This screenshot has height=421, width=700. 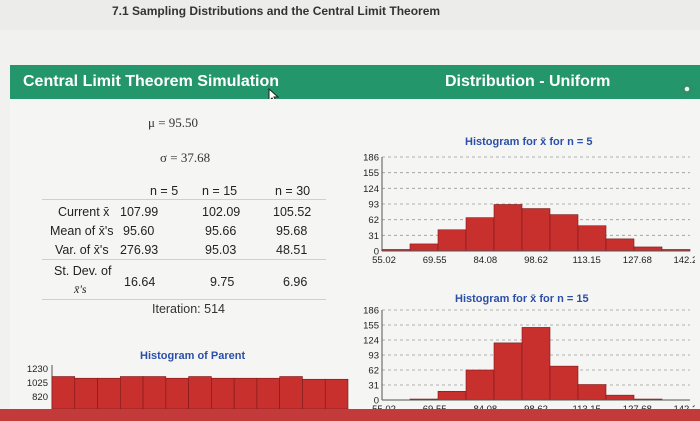 I want to click on table-cell: 102.09, so click(x=221, y=212).